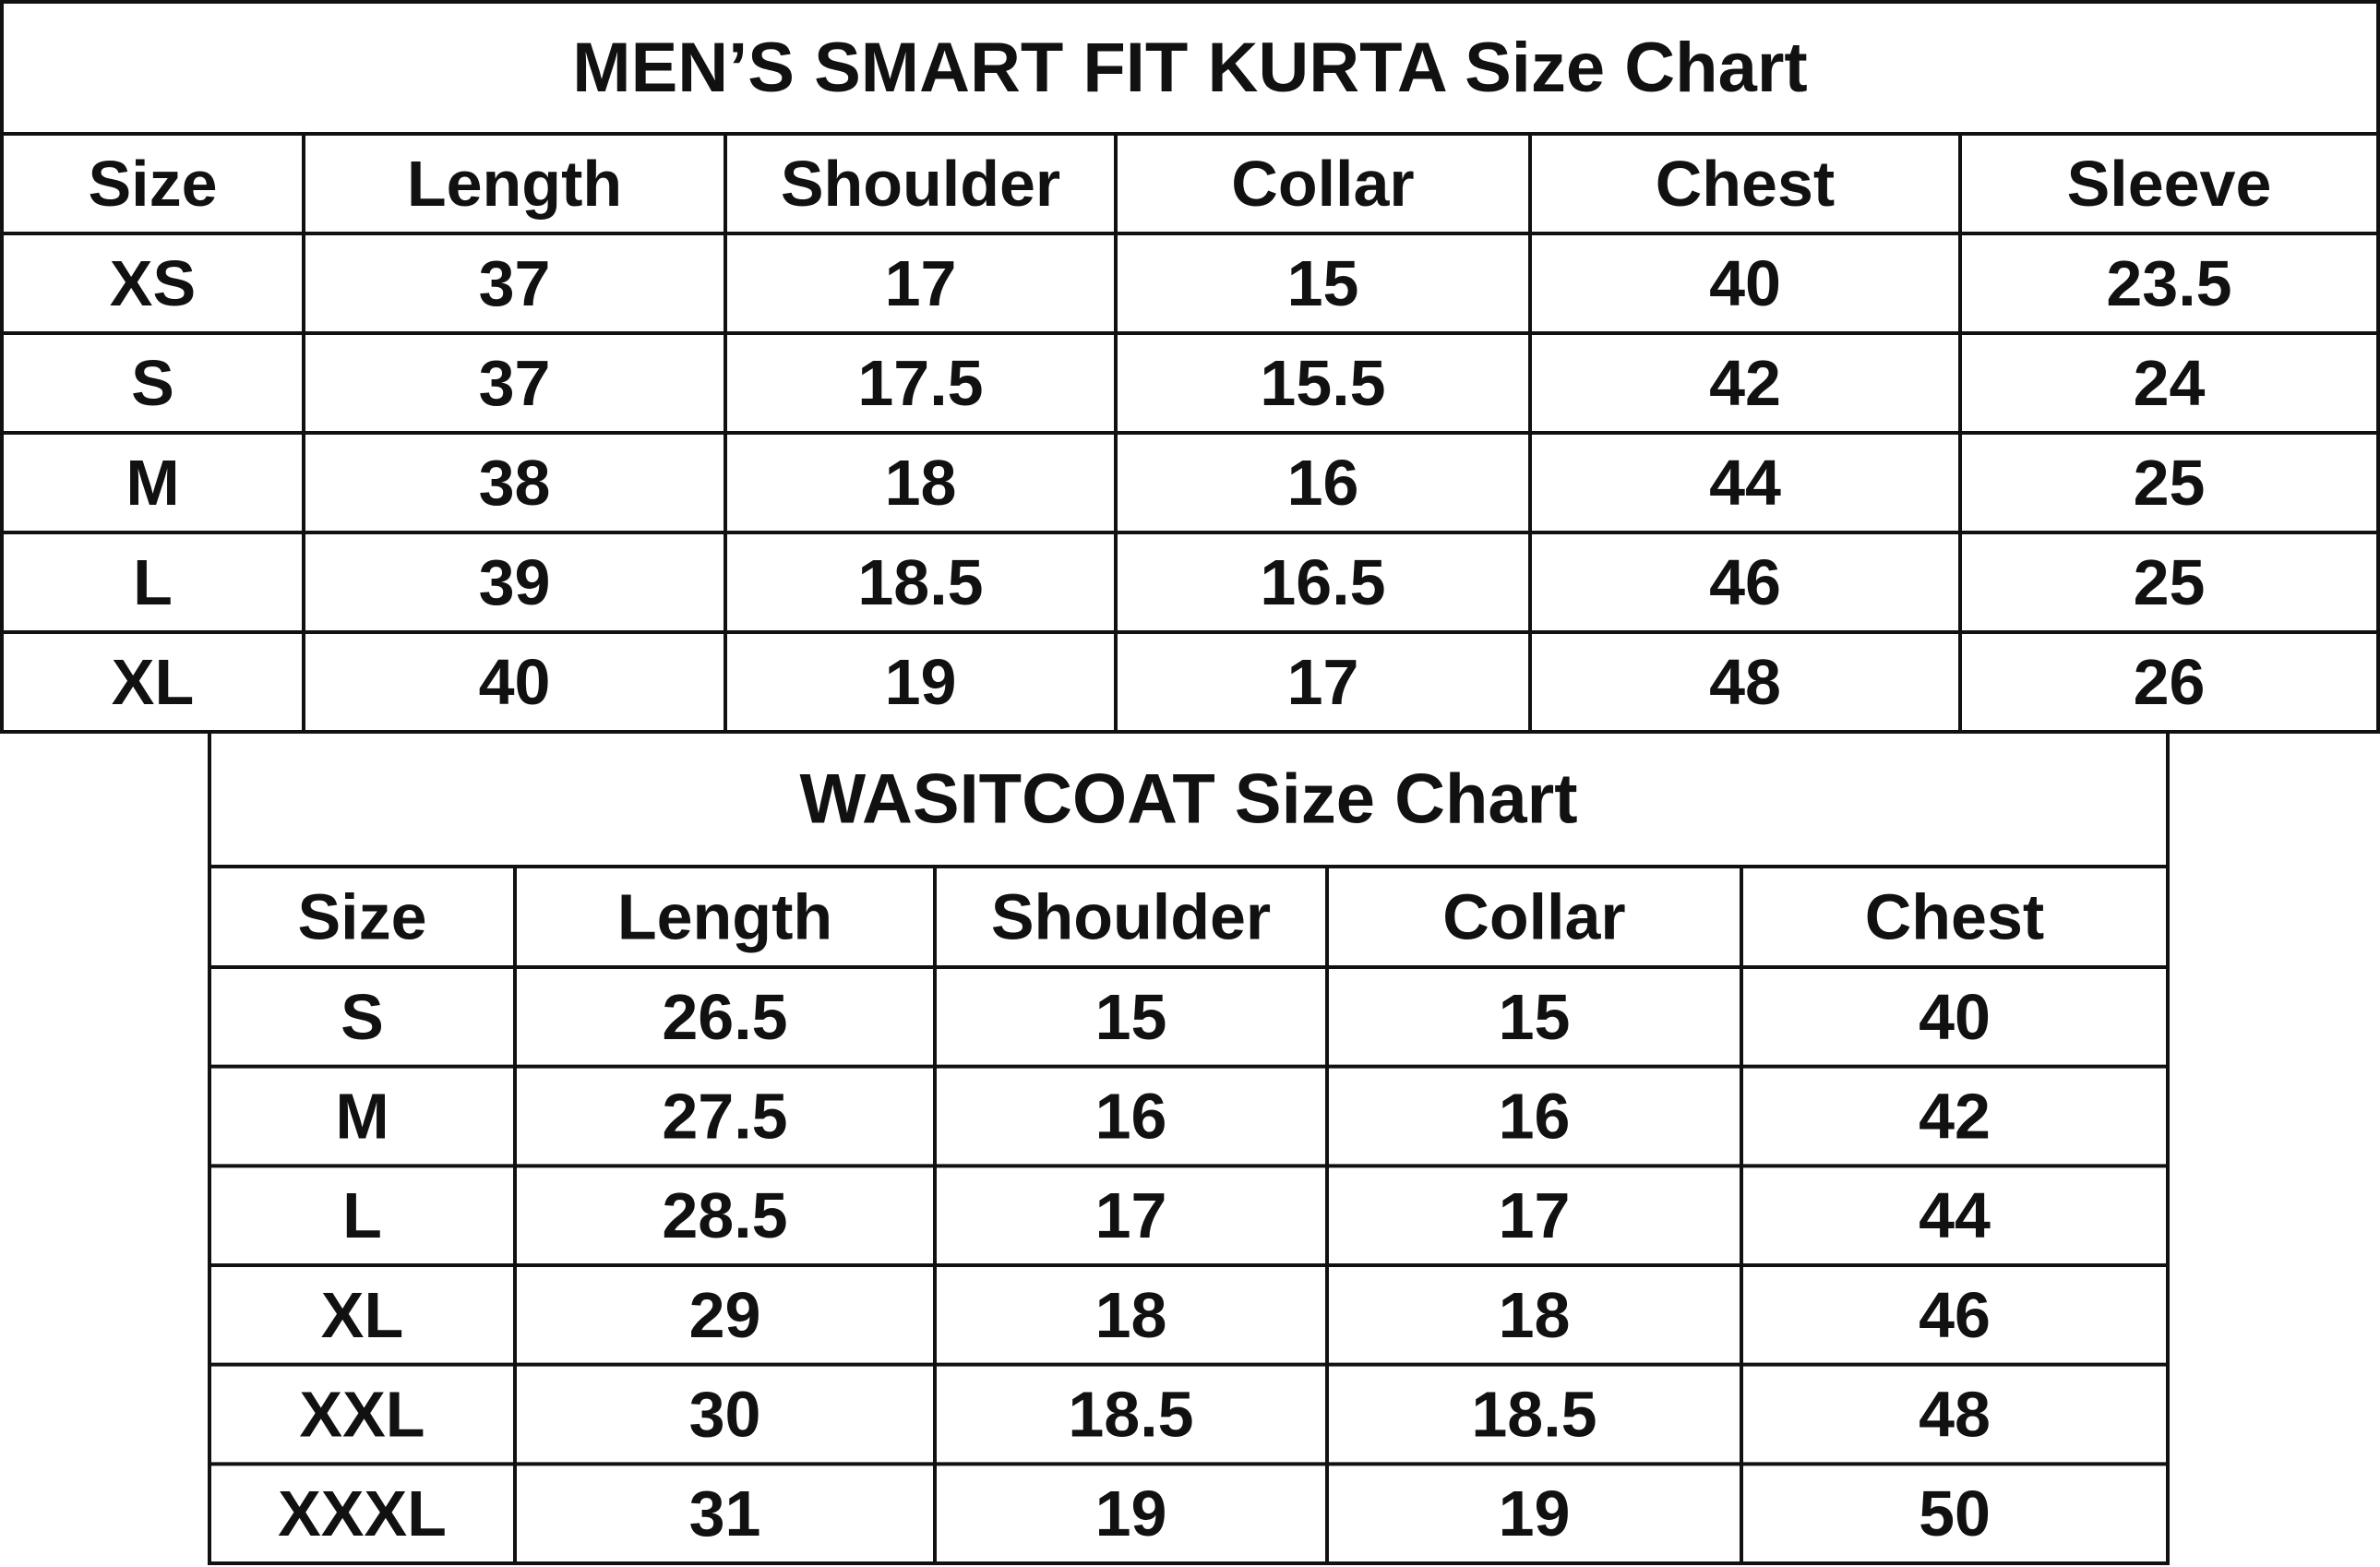  Describe the element at coordinates (724, 1117) in the screenshot. I see `measurement: 27.5` at that location.